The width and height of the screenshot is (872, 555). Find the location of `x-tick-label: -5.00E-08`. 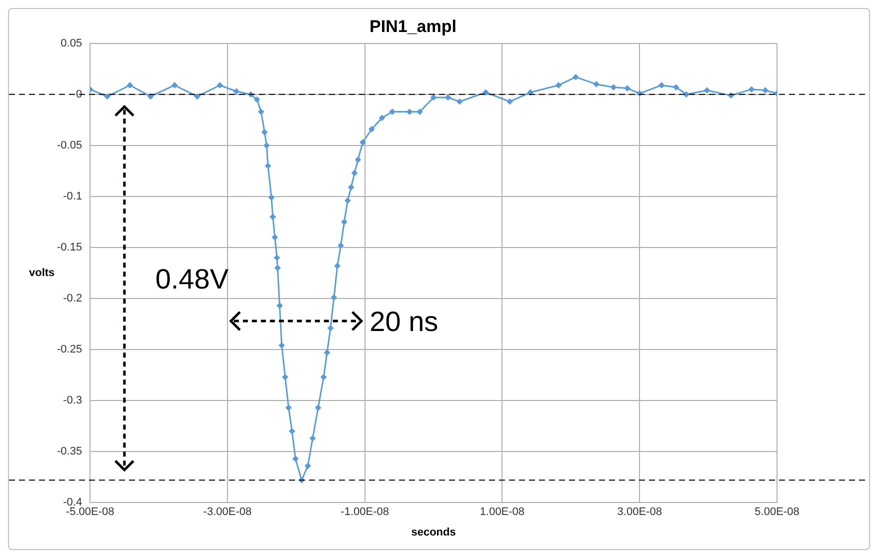

x-tick-label: -5.00E-08 is located at coordinates (90, 512).